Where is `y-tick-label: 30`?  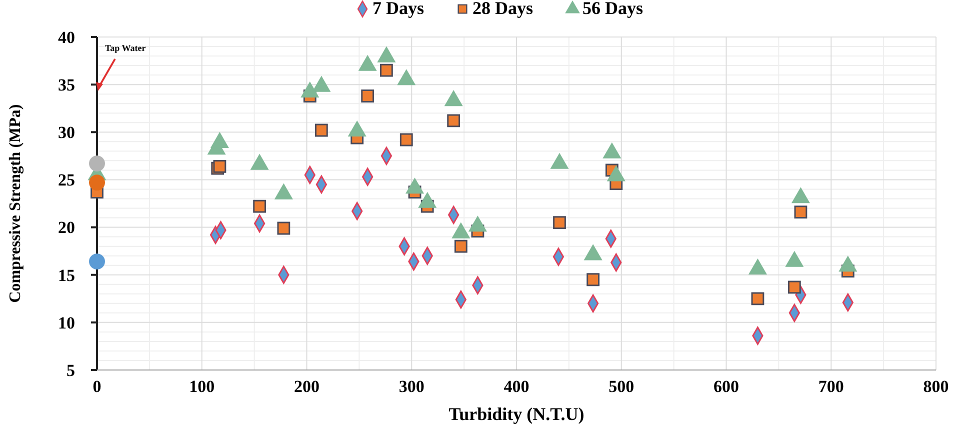 y-tick-label: 30 is located at coordinates (66, 132).